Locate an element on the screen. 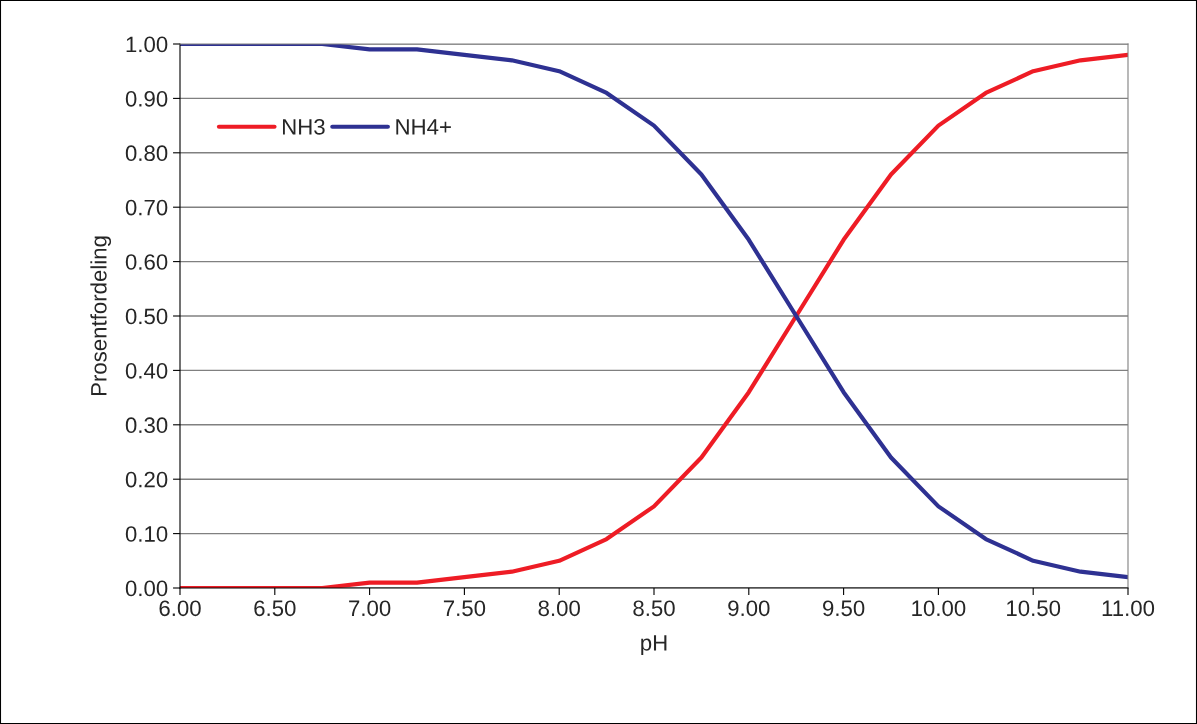 The height and width of the screenshot is (724, 1197). y-tick-label: 0.40 is located at coordinates (146, 370).